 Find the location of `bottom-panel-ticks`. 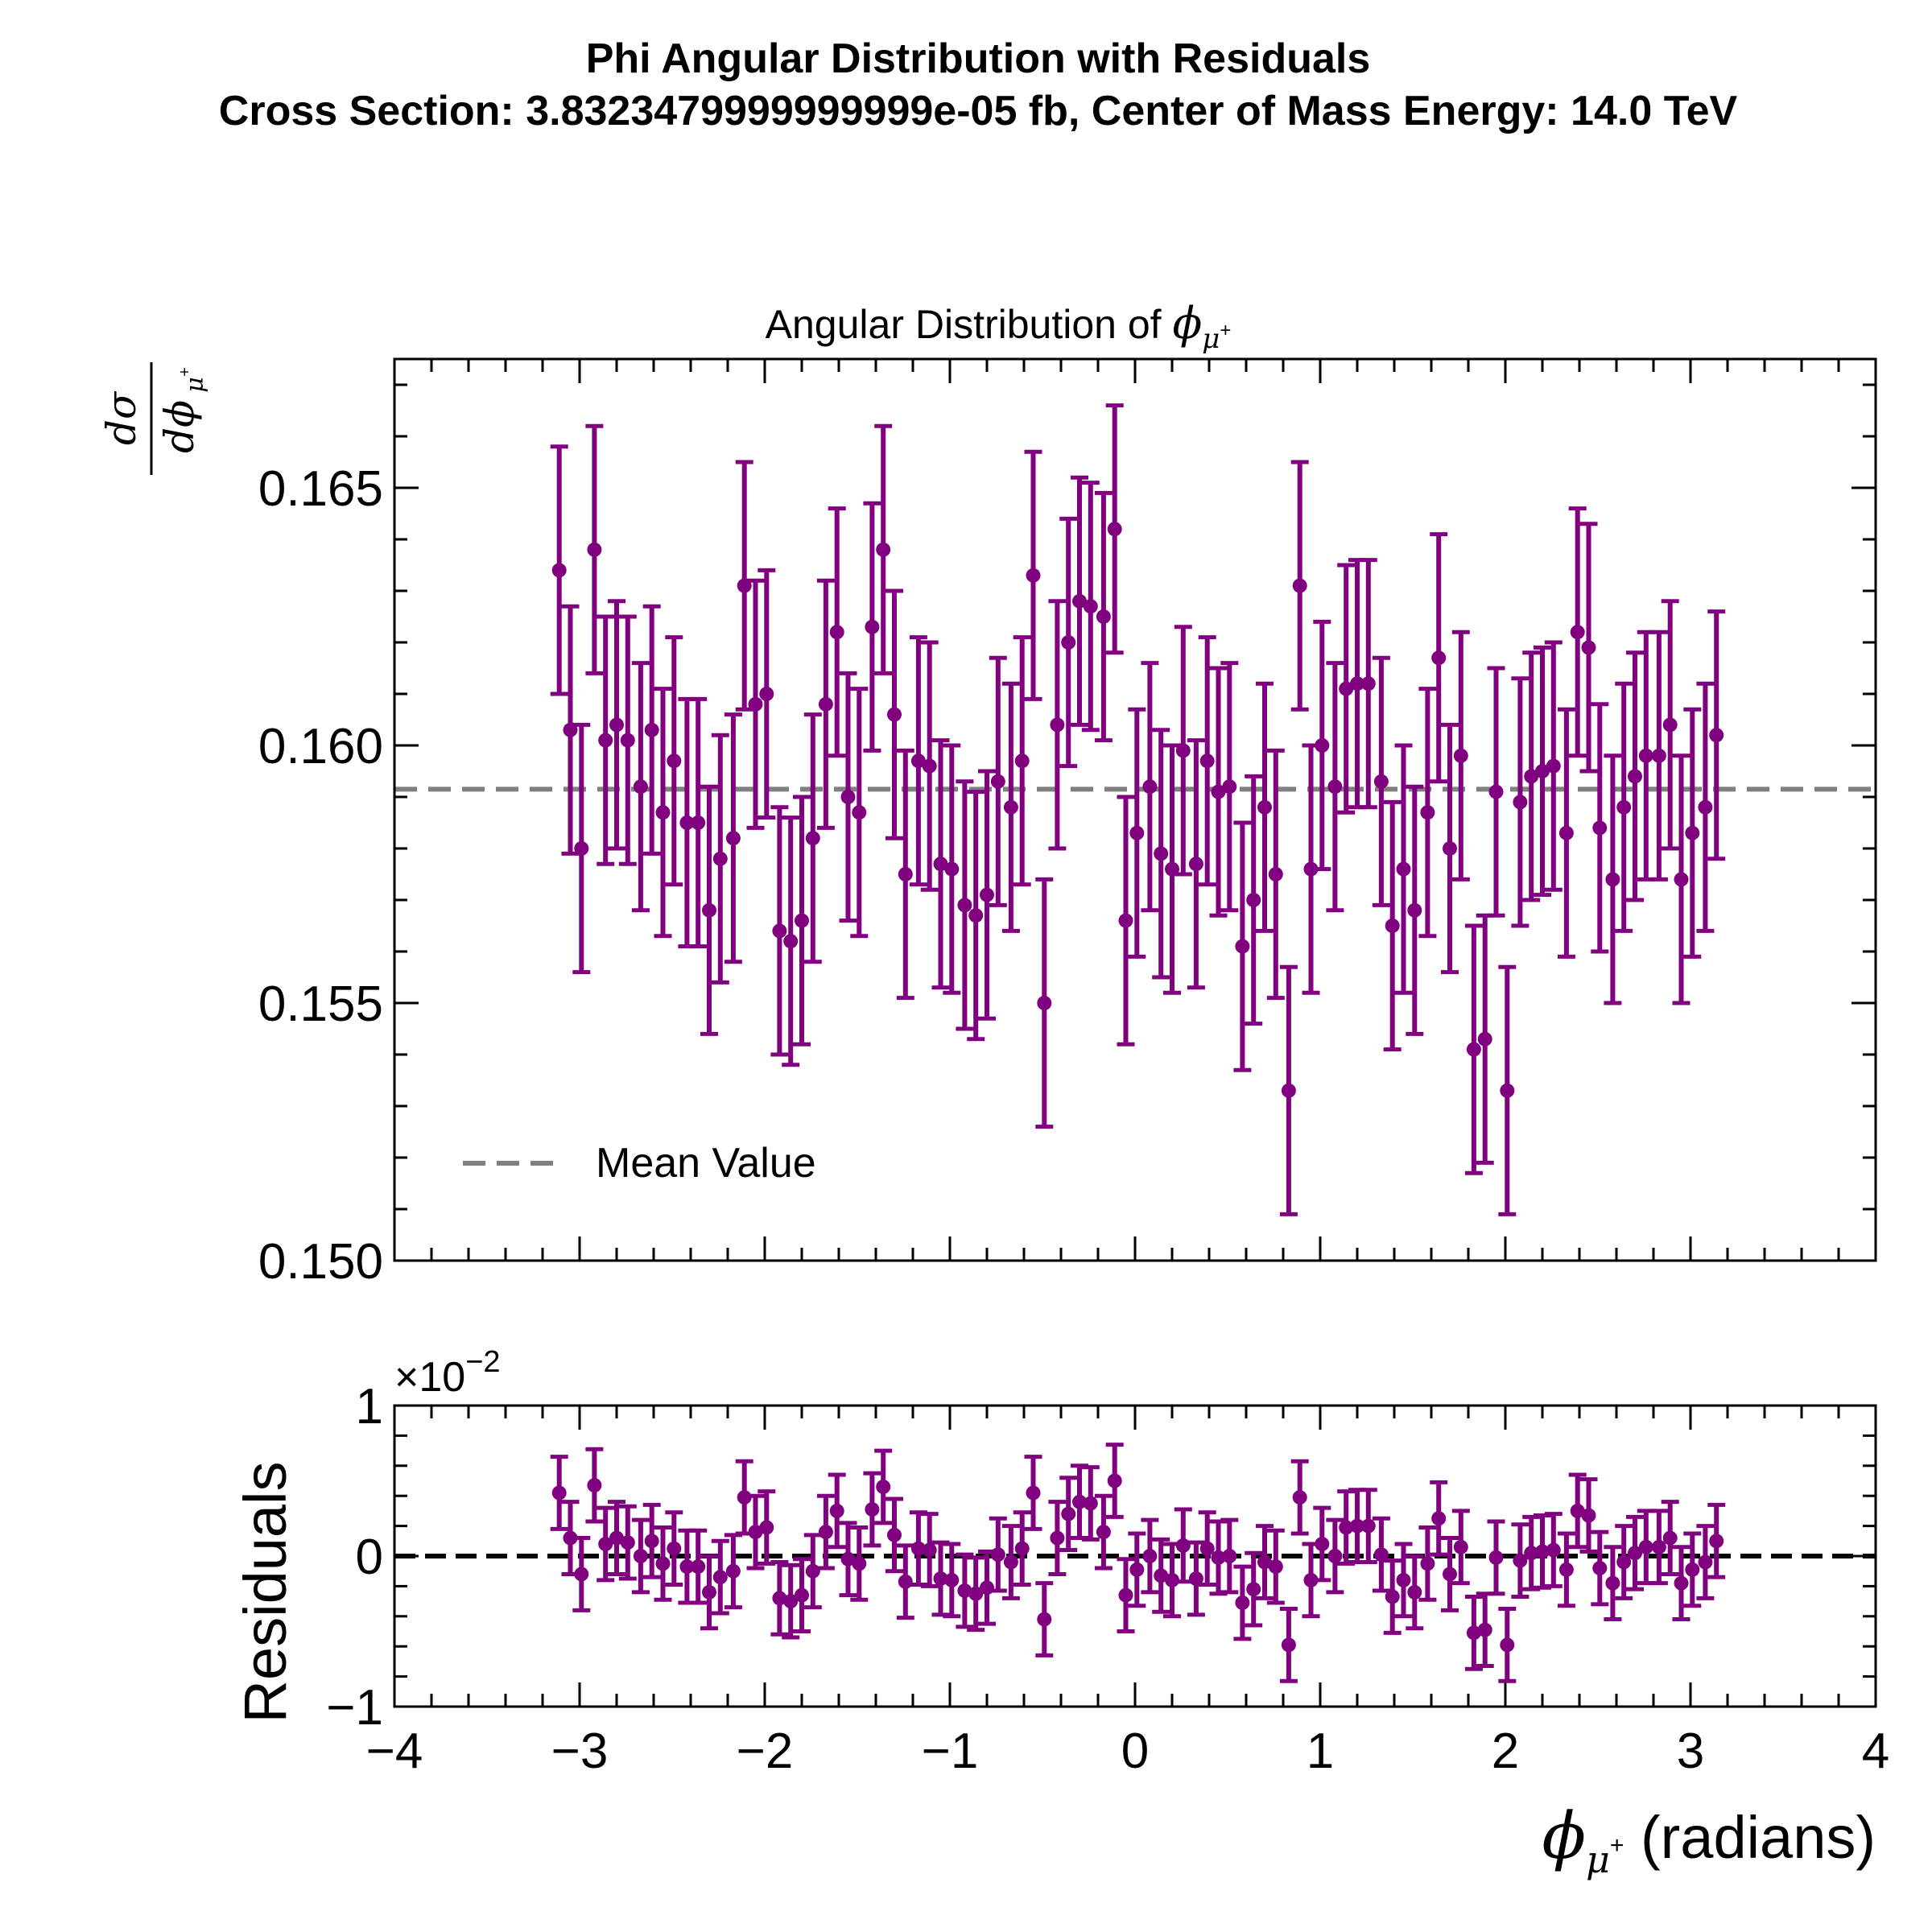

bottom-panel-ticks is located at coordinates (1135, 1556).